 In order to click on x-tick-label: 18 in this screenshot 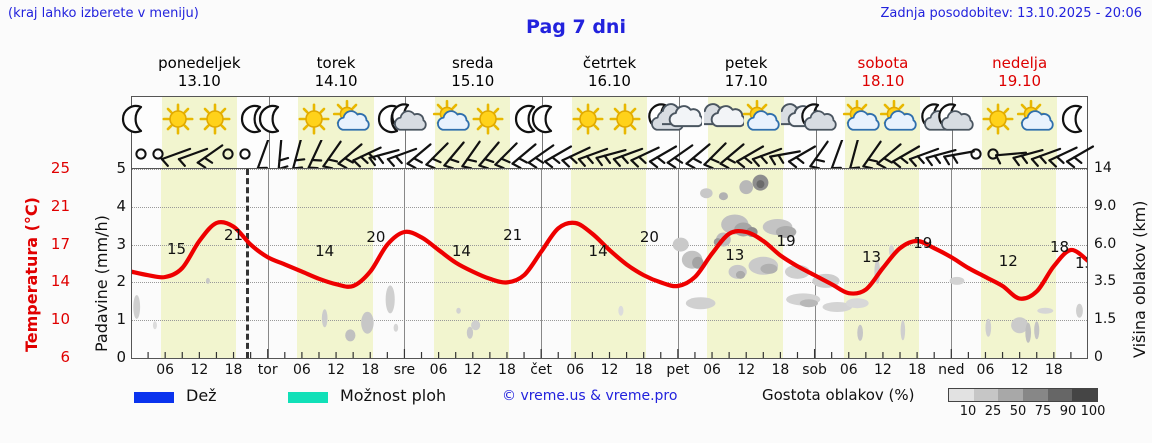, I will do `click(507, 370)`.